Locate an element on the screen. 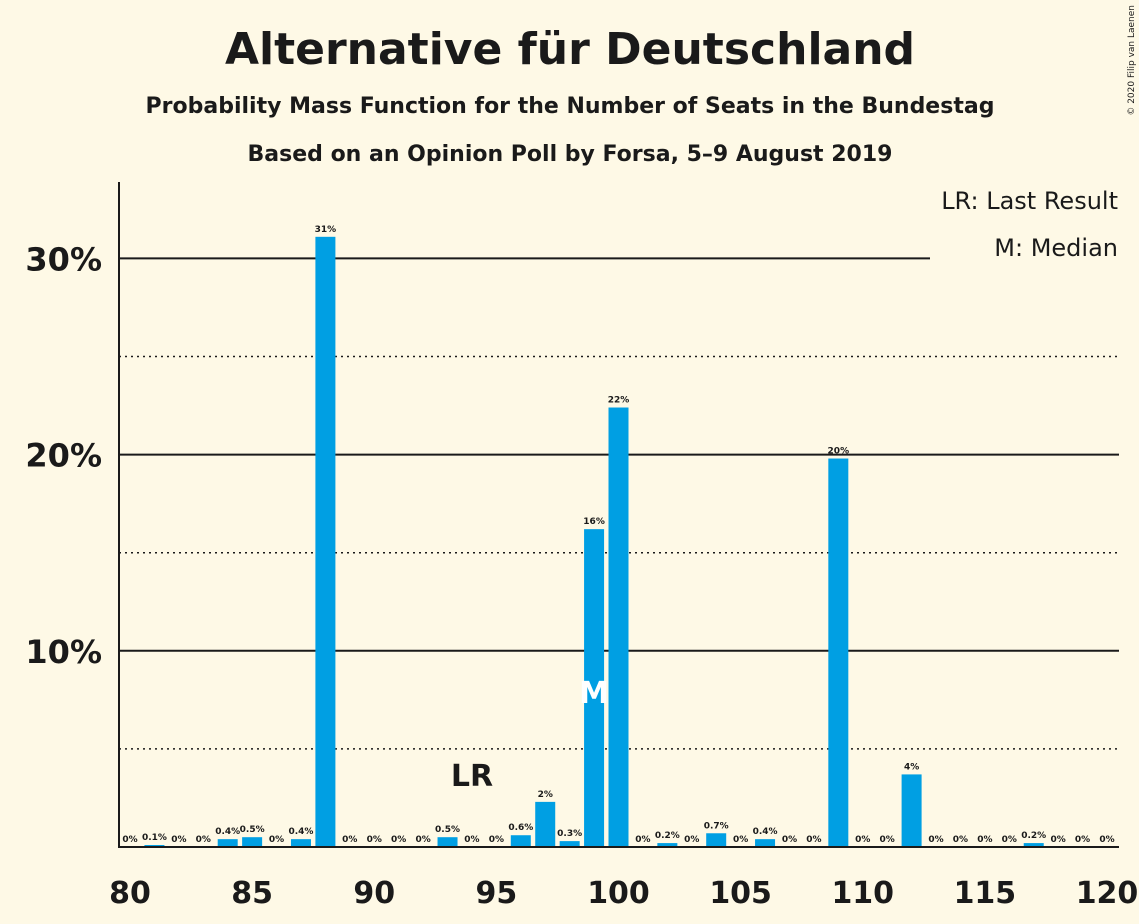 The height and width of the screenshot is (924, 1139). value-label-seat-105: 0% is located at coordinates (740, 840).